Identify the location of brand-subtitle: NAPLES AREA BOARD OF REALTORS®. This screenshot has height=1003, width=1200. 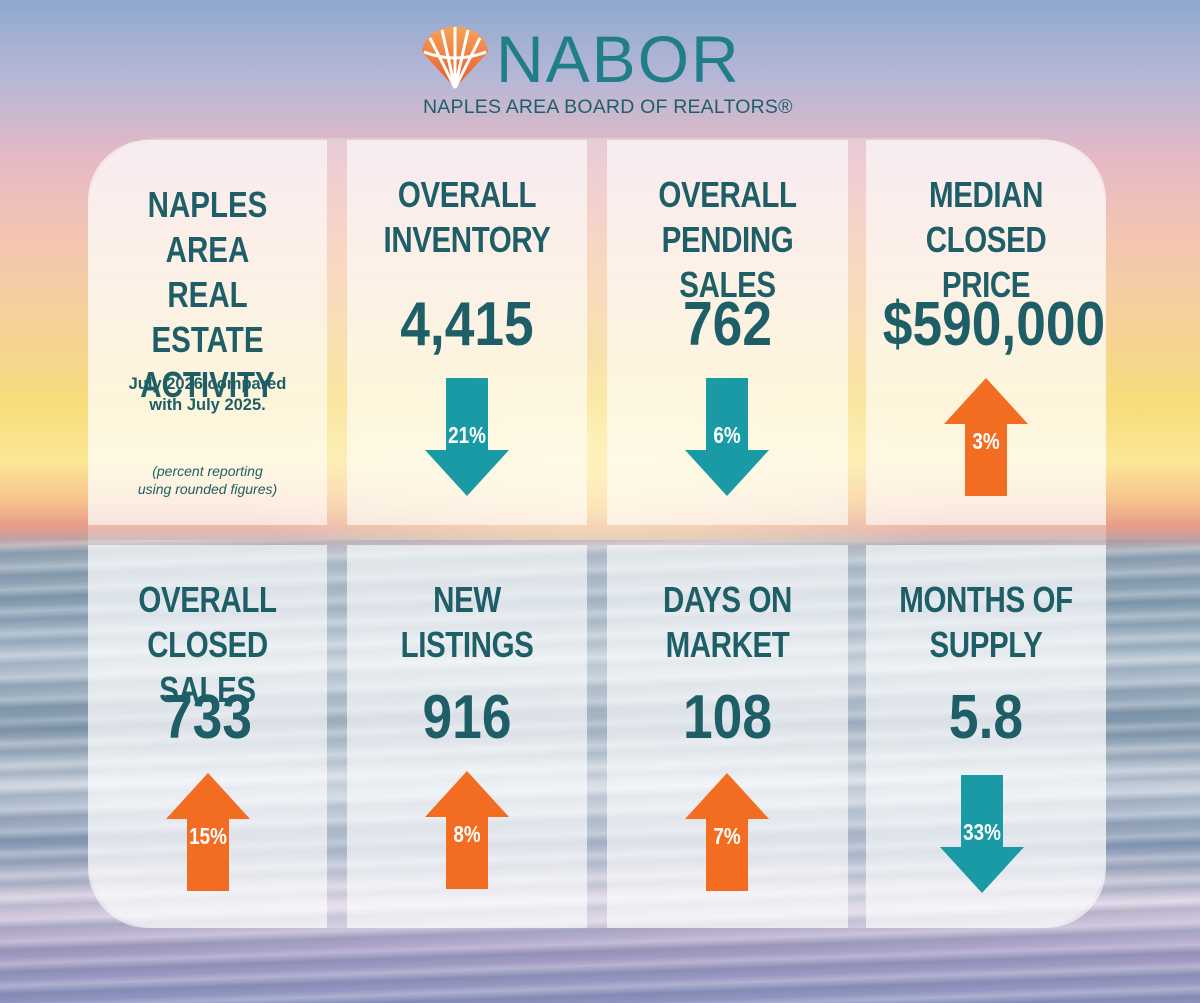
(608, 107).